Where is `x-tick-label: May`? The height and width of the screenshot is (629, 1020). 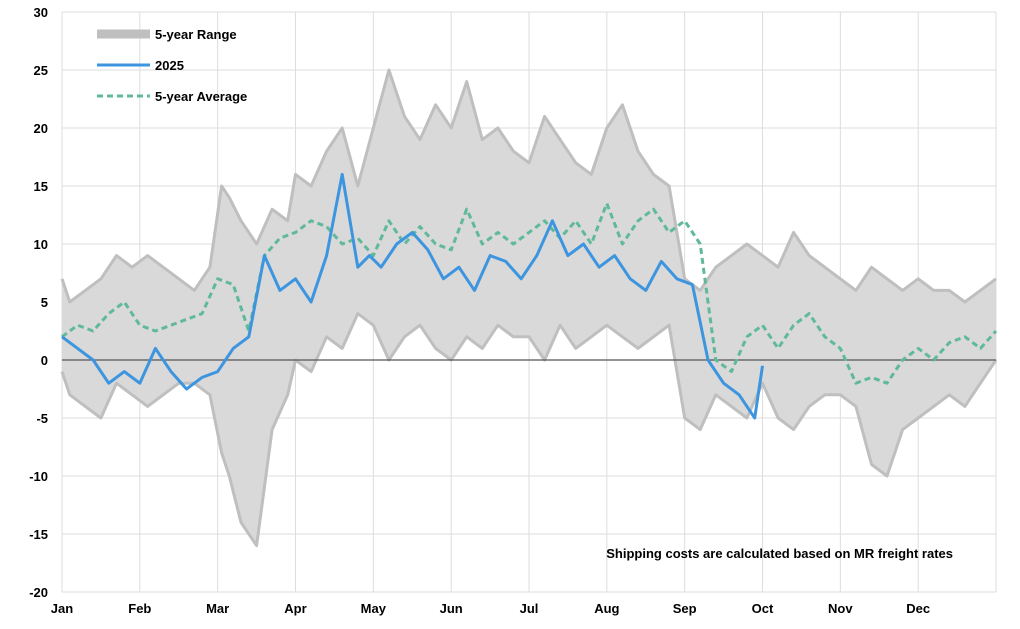
x-tick-label: May is located at coordinates (374, 608).